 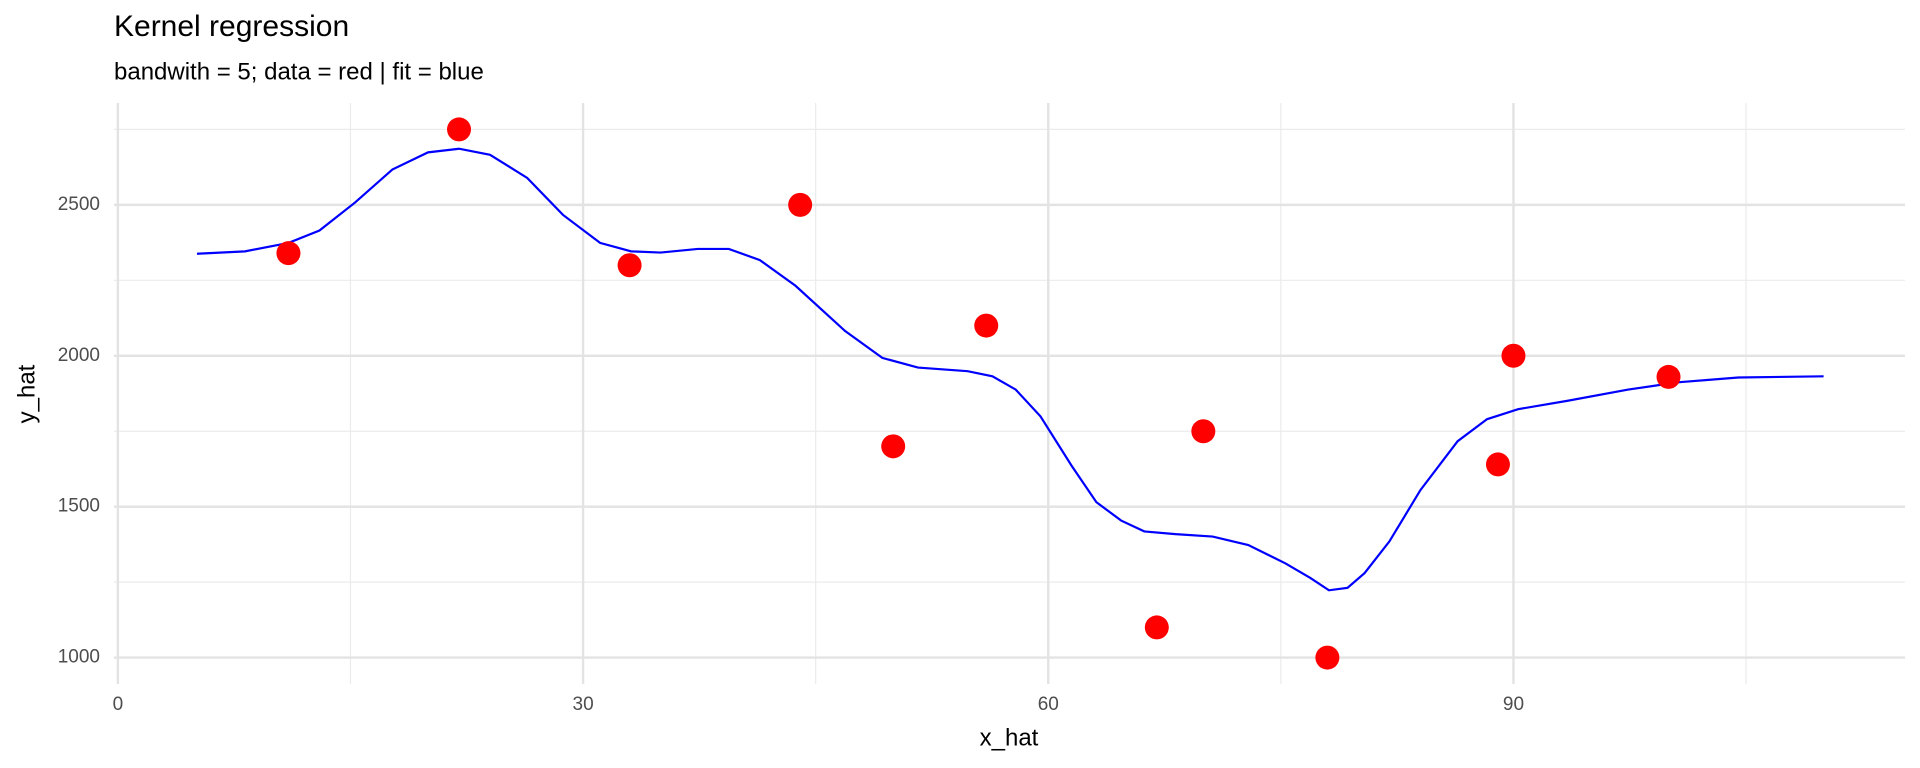 What do you see at coordinates (1009, 737) in the screenshot?
I see `x-axis-title: x_hat` at bounding box center [1009, 737].